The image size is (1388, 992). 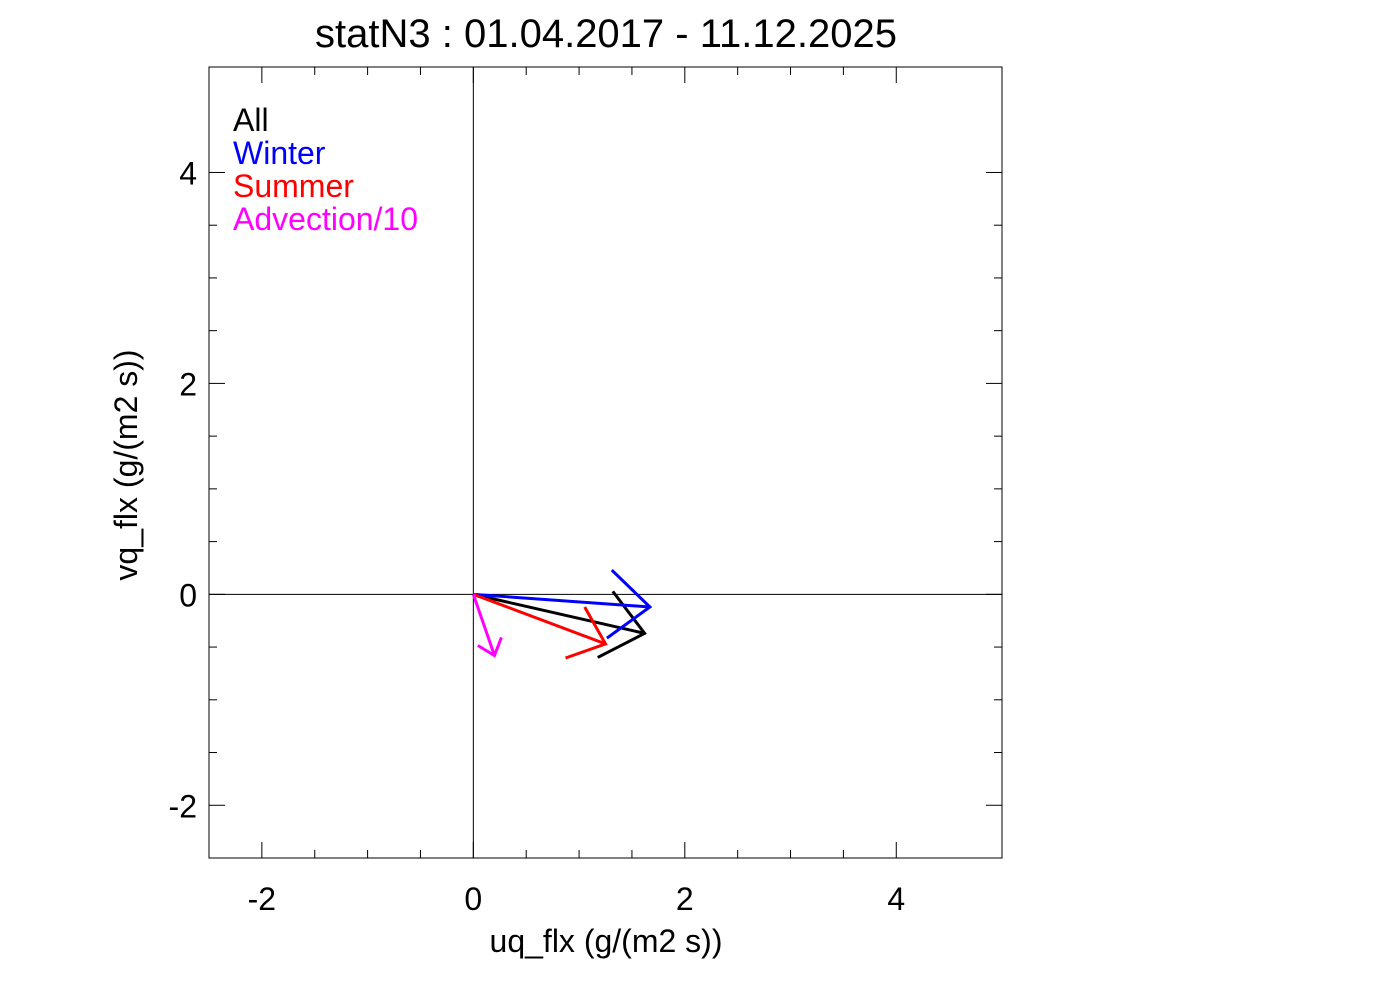 I want to click on x-tick-label: 0, so click(x=473, y=899).